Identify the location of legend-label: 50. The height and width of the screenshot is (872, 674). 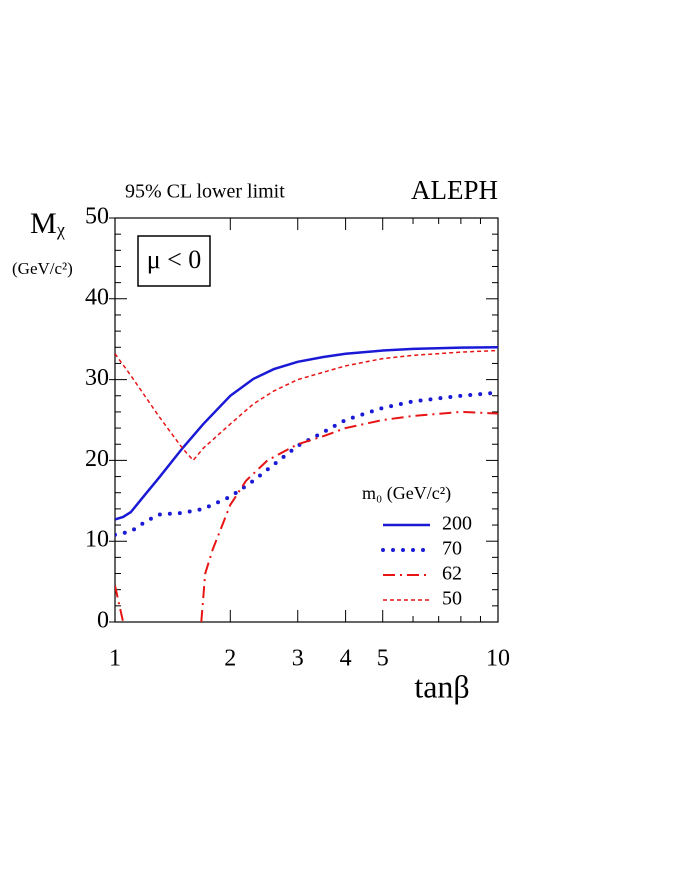
(452, 599).